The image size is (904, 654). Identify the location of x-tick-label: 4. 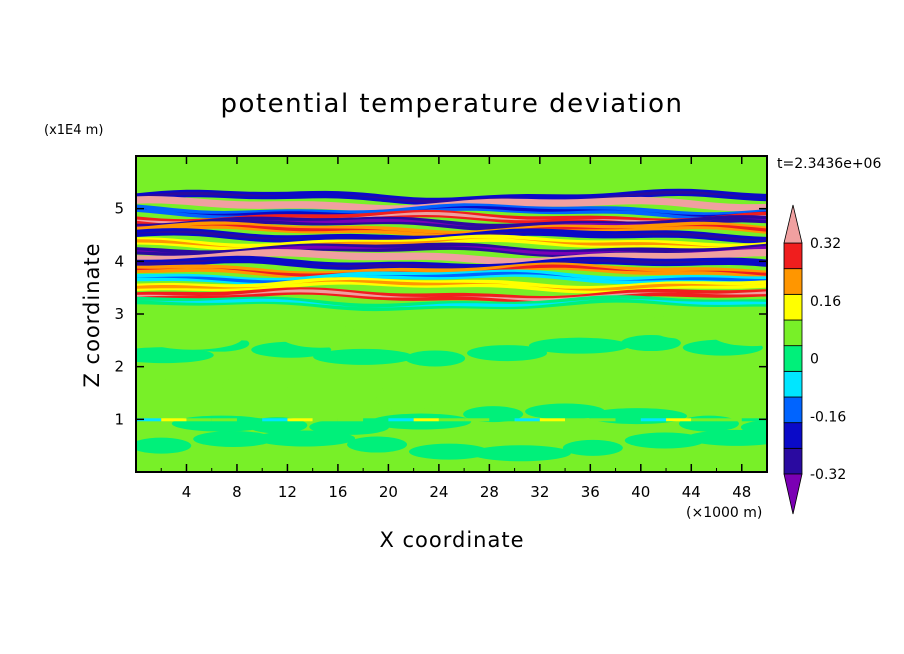
(187, 492).